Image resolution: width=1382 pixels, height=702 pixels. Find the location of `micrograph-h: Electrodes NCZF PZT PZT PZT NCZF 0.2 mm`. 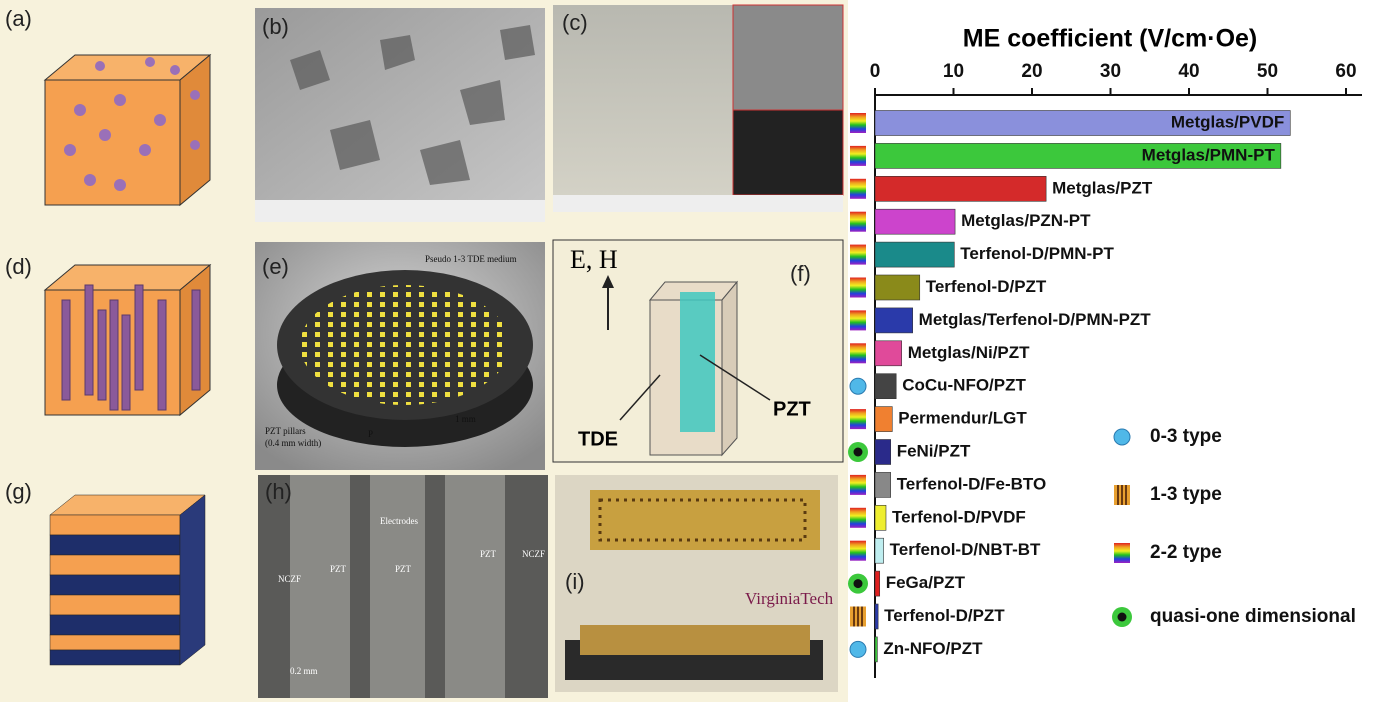

micrograph-h: Electrodes NCZF PZT PZT PZT NCZF 0.2 mm is located at coordinates (403, 586).